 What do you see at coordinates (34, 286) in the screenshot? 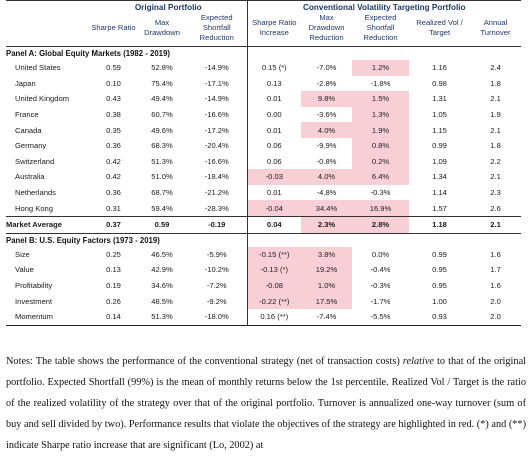
I see `row-label: Profitability` at bounding box center [34, 286].